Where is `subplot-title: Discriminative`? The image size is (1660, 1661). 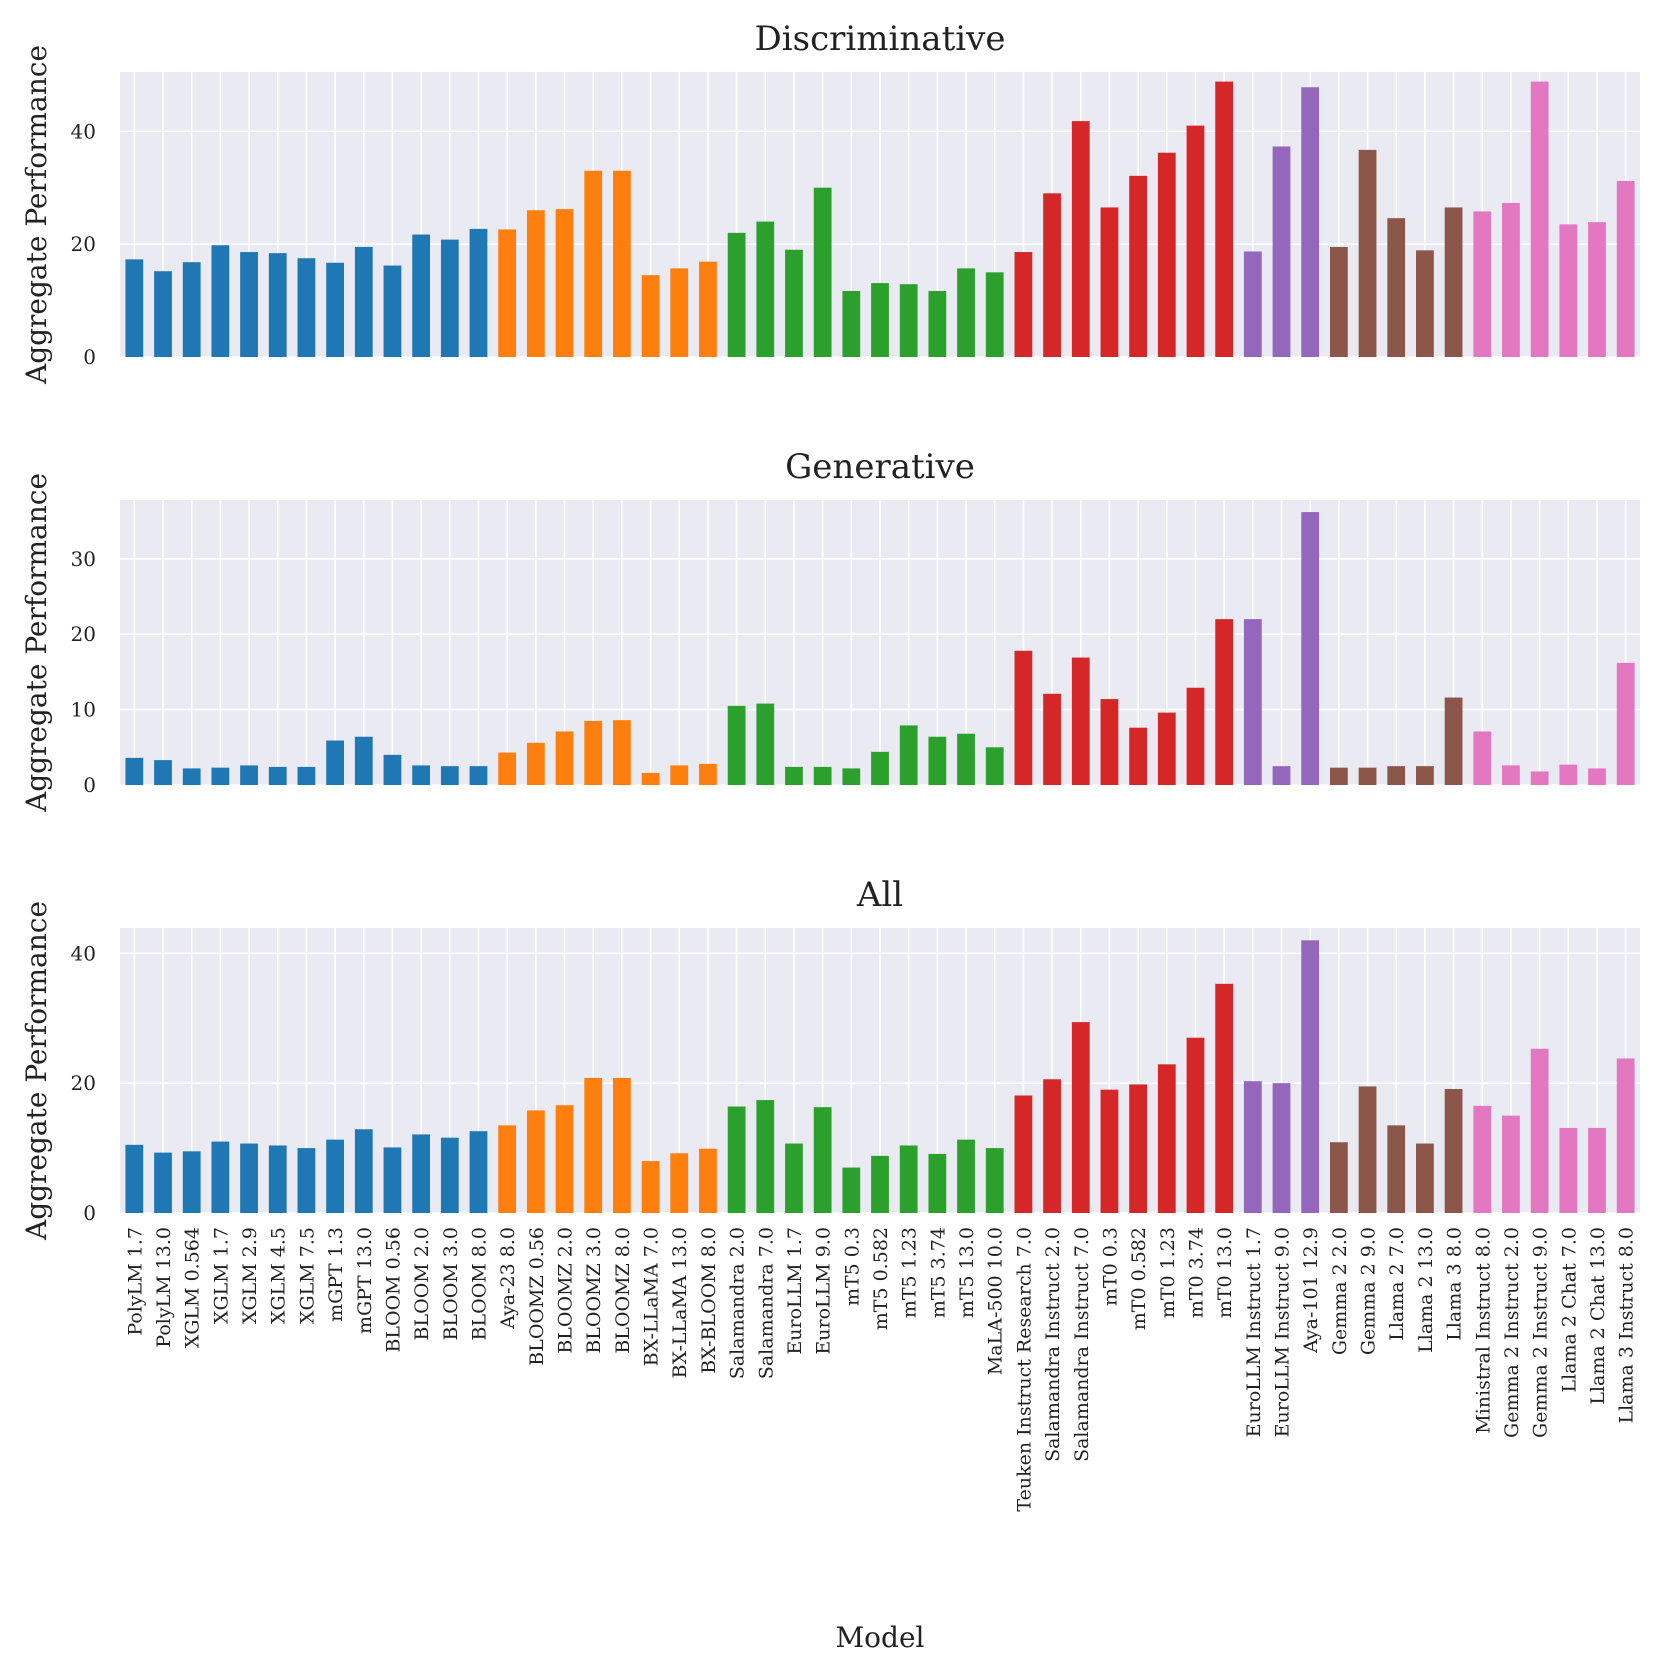 subplot-title: Discriminative is located at coordinates (880, 39).